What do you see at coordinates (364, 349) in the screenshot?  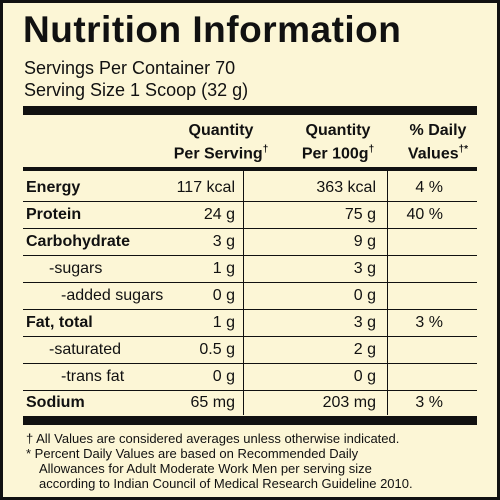 I see `saturated-per-100g: 2 g` at bounding box center [364, 349].